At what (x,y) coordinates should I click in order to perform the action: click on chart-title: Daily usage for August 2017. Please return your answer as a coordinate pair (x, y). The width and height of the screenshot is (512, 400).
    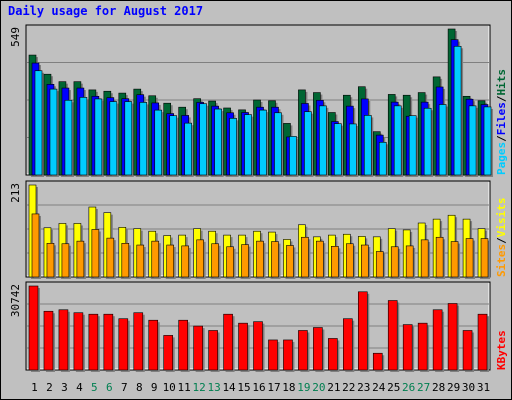
    Looking at the image, I should click on (106, 11).